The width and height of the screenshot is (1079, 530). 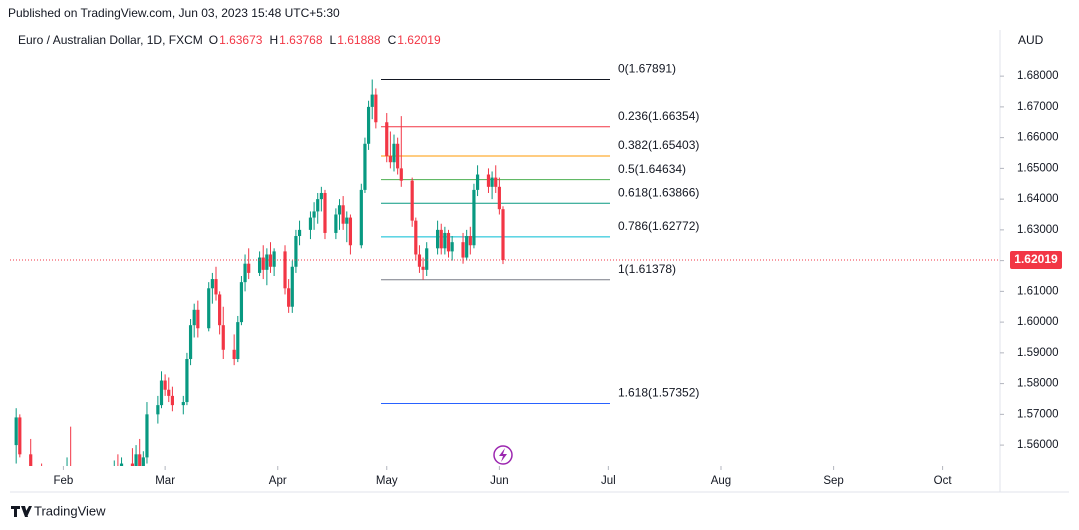 I want to click on currency: AUD, so click(x=1031, y=40).